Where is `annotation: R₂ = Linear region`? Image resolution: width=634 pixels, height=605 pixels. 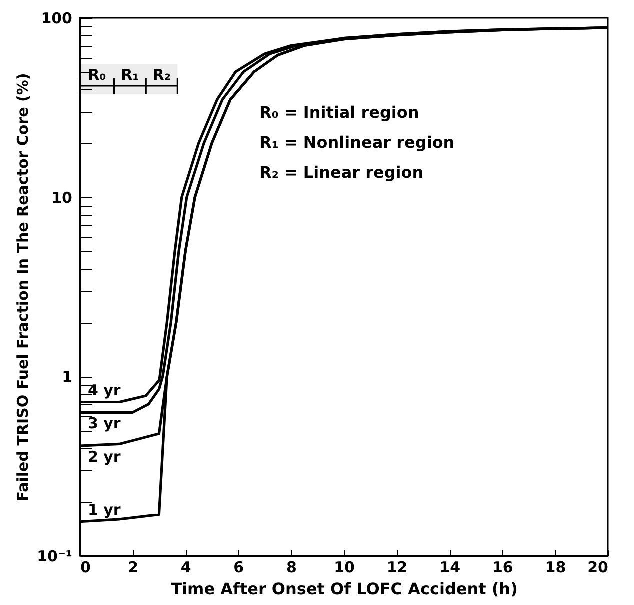
annotation: R₂ = Linear region is located at coordinates (342, 172).